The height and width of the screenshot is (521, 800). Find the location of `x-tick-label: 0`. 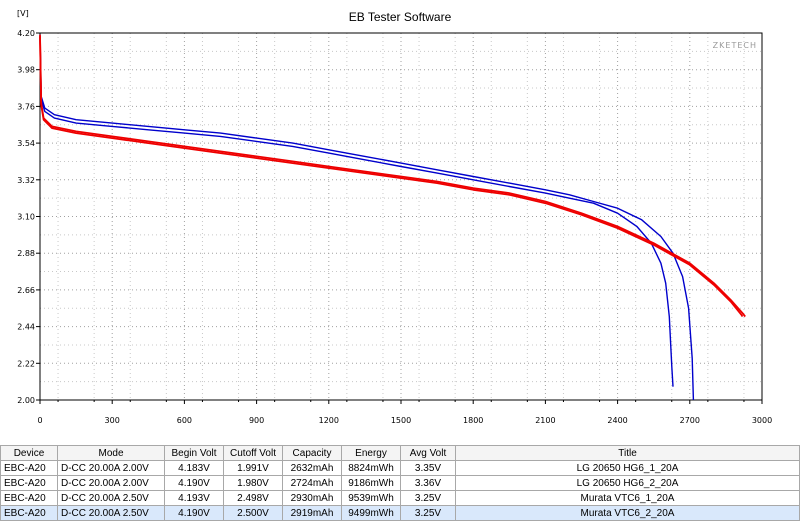

x-tick-label: 0 is located at coordinates (39, 420).